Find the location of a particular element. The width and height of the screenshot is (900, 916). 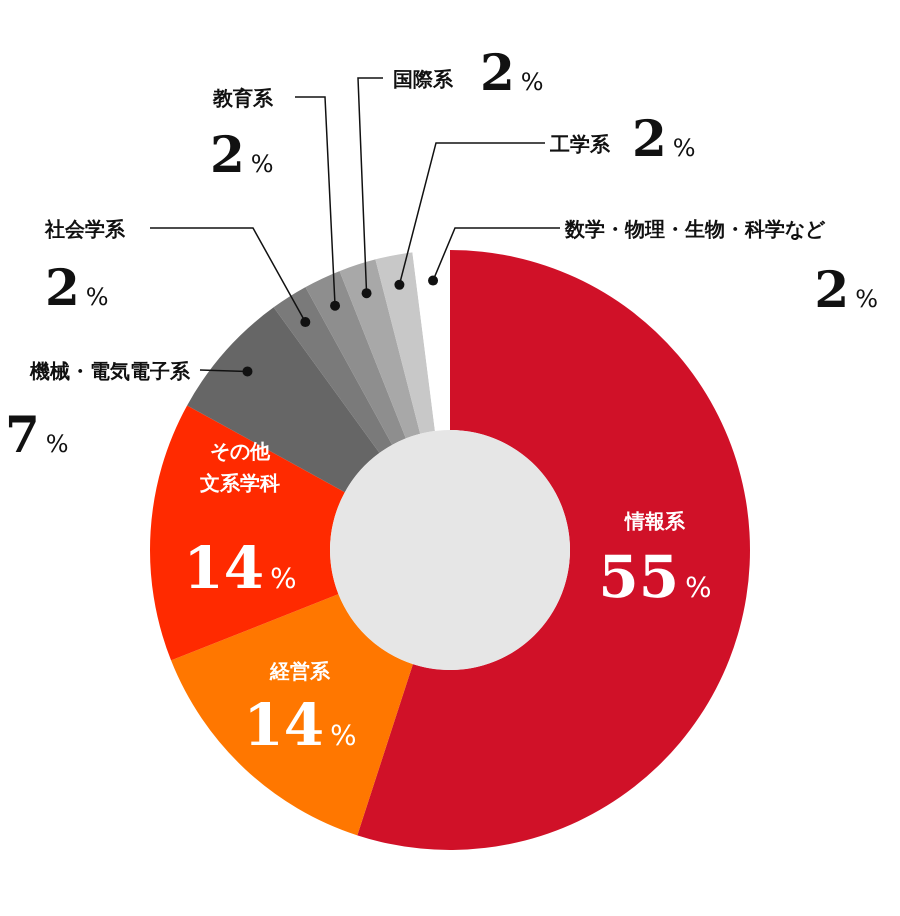

slice-label: 経営系 is located at coordinates (300, 671).